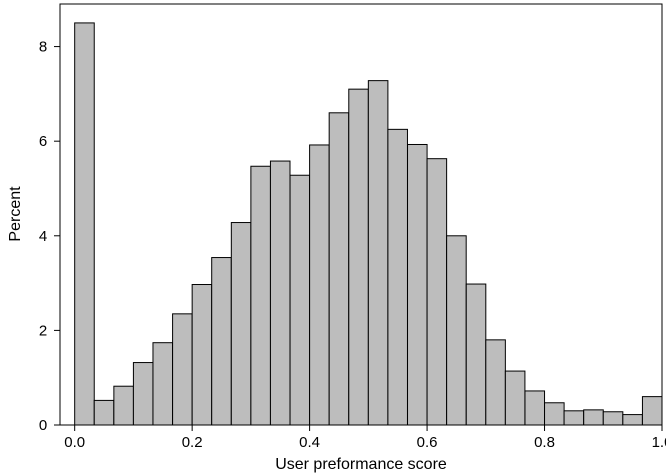 This screenshot has height=474, width=666. What do you see at coordinates (15, 214) in the screenshot?
I see `y-axis-label: Percent` at bounding box center [15, 214].